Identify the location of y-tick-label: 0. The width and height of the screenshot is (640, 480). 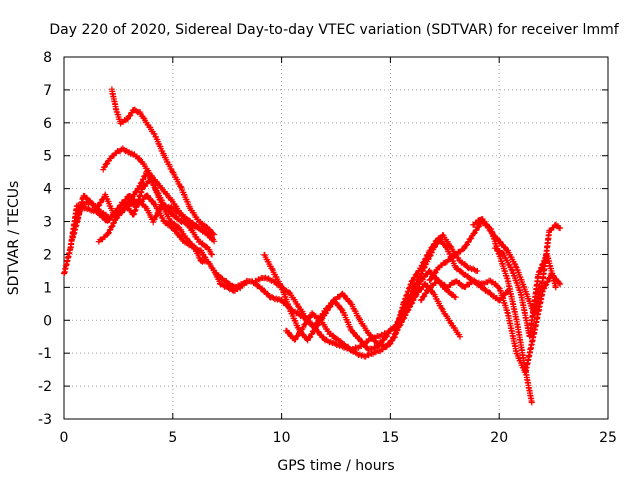
(47, 321).